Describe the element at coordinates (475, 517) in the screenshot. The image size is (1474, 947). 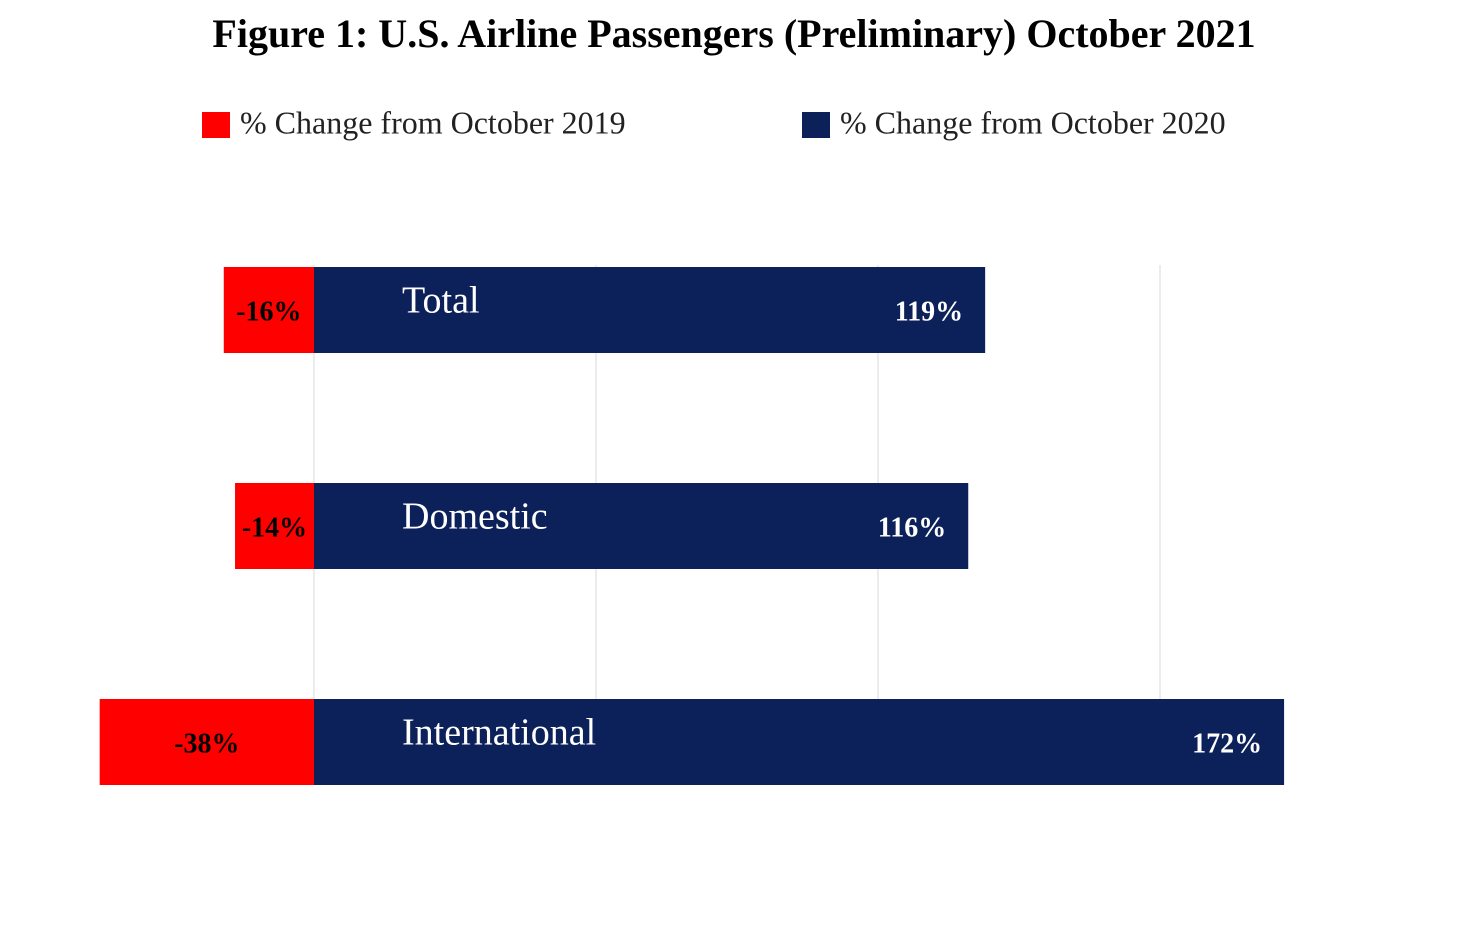
I see `category-label: Domestic` at that location.